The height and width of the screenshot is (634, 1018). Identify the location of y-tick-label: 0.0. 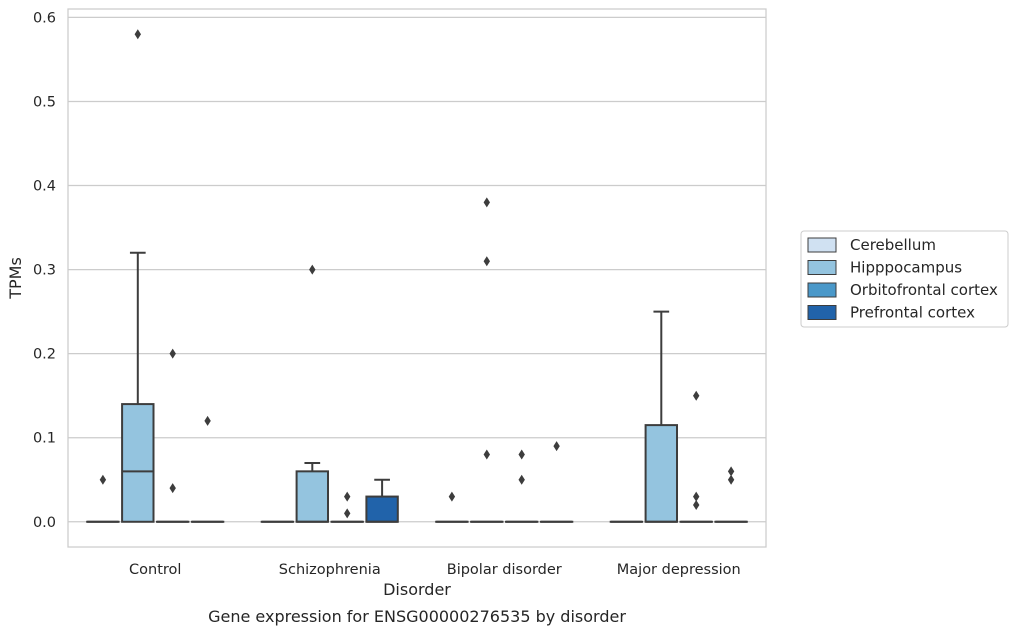
(44, 523).